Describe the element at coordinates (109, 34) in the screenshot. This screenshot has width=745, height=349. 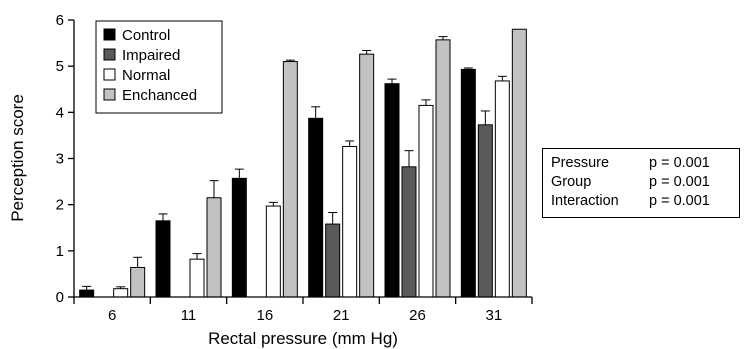
I see `legend-swatch-control` at that location.